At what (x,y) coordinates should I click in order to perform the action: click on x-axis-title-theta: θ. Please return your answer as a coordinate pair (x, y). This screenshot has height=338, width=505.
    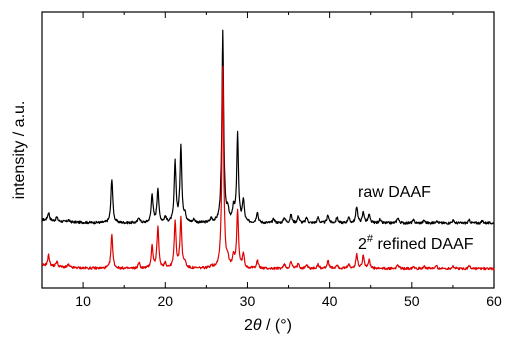
    Looking at the image, I should click on (257, 325).